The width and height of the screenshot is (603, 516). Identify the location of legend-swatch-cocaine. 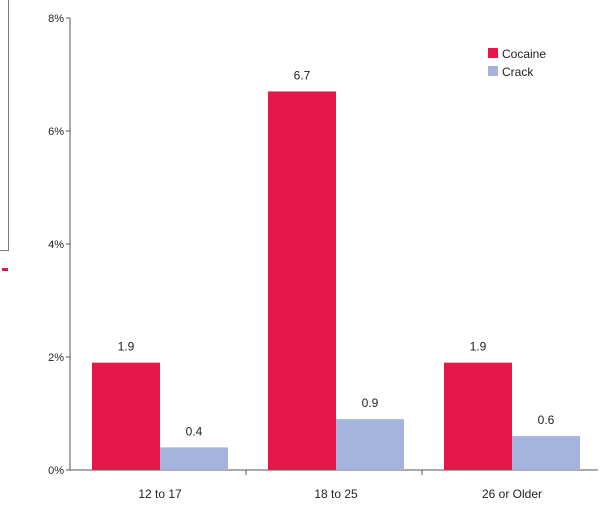
(493, 53).